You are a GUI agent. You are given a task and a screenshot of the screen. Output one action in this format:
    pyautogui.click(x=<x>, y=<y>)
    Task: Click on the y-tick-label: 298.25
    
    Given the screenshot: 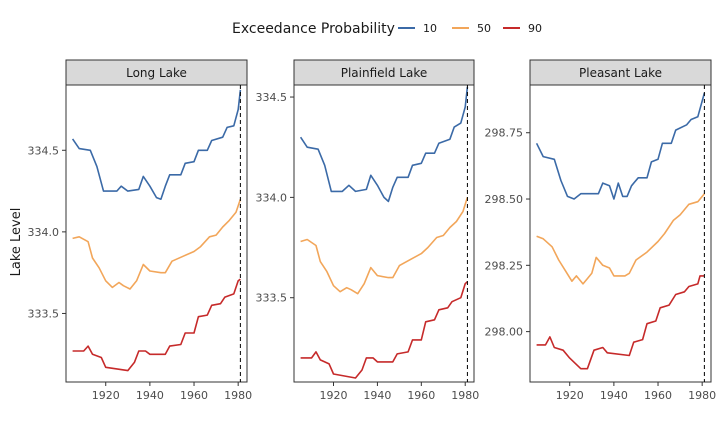 What is the action you would take?
    pyautogui.click(x=504, y=265)
    